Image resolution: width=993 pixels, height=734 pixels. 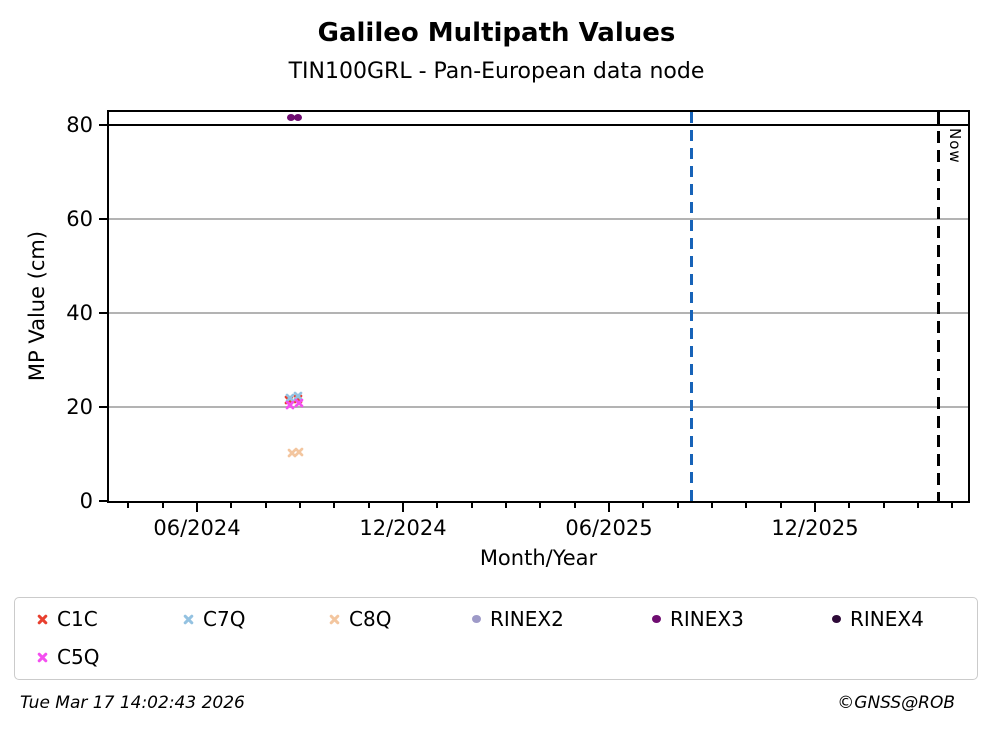 What do you see at coordinates (815, 528) in the screenshot?
I see `x-tick-label: 12/2025` at bounding box center [815, 528].